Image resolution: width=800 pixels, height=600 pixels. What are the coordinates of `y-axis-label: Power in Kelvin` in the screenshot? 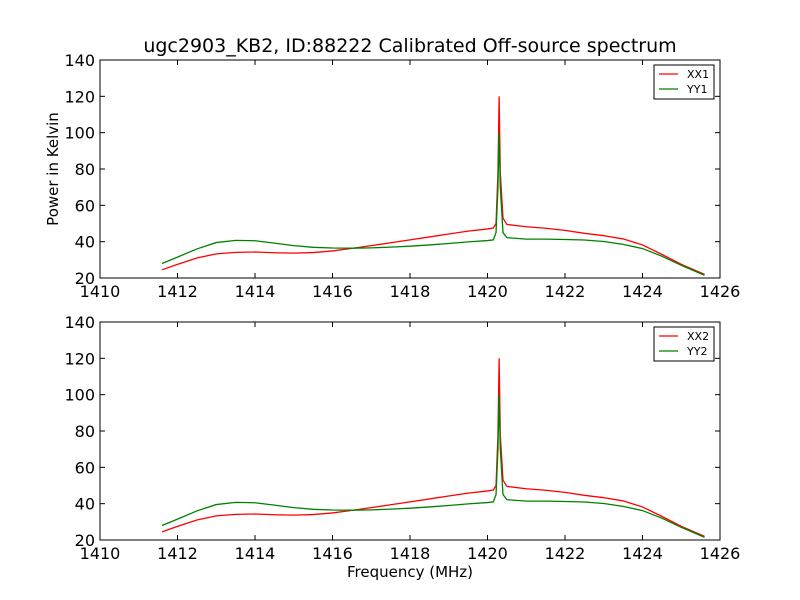 It's located at (53, 169).